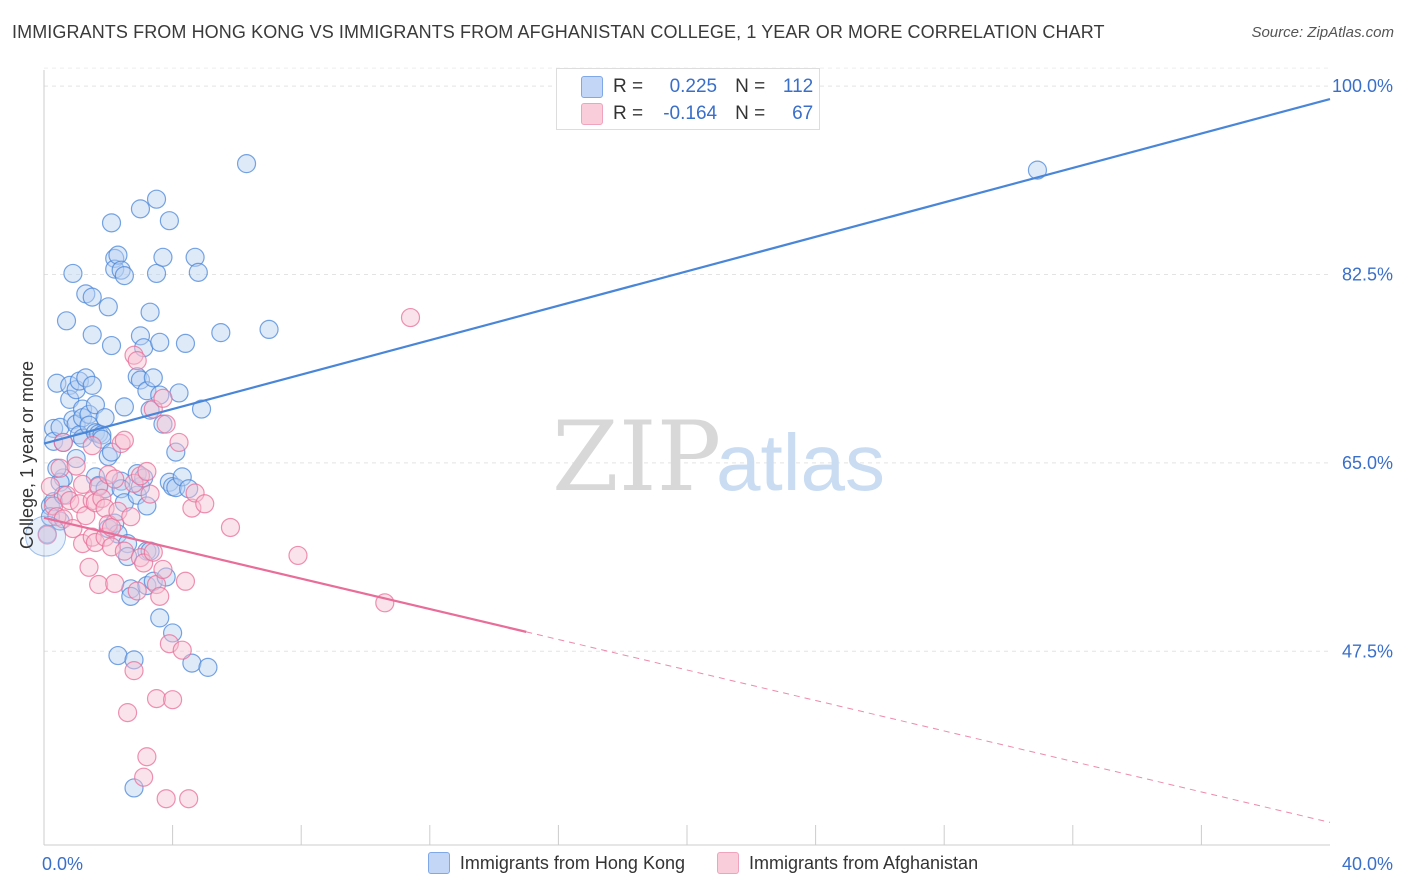 Image resolution: width=1406 pixels, height=892 pixels. Describe the element at coordinates (690, 113) in the screenshot. I see `stats-r-value: -0.164` at that location.